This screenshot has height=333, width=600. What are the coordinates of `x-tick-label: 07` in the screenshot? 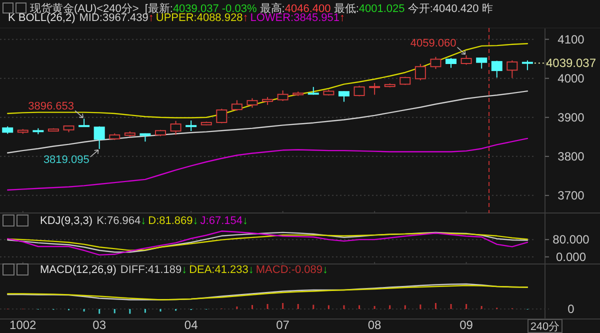 It's located at (283, 325).